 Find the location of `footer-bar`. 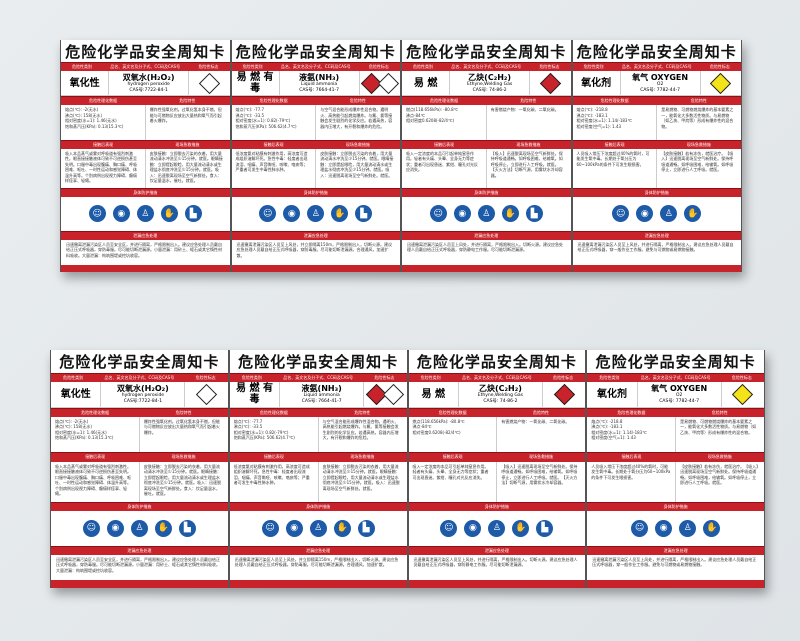

footer-bar is located at coordinates (315, 268).